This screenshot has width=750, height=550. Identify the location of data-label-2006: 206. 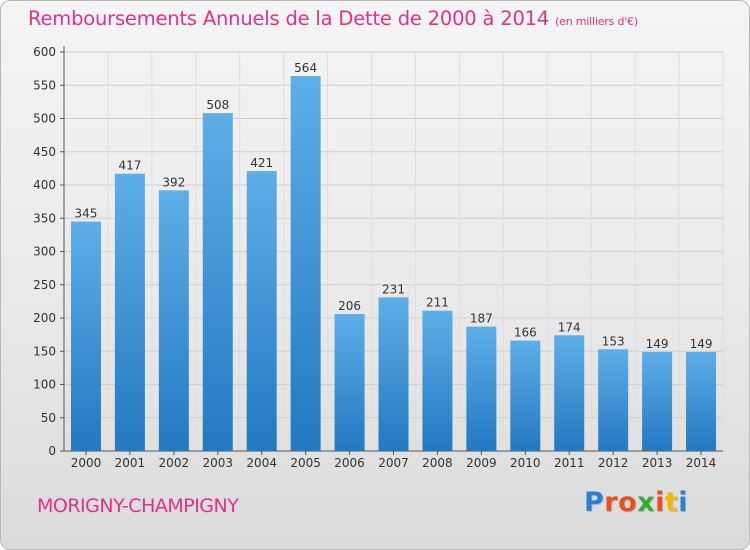
(349, 306).